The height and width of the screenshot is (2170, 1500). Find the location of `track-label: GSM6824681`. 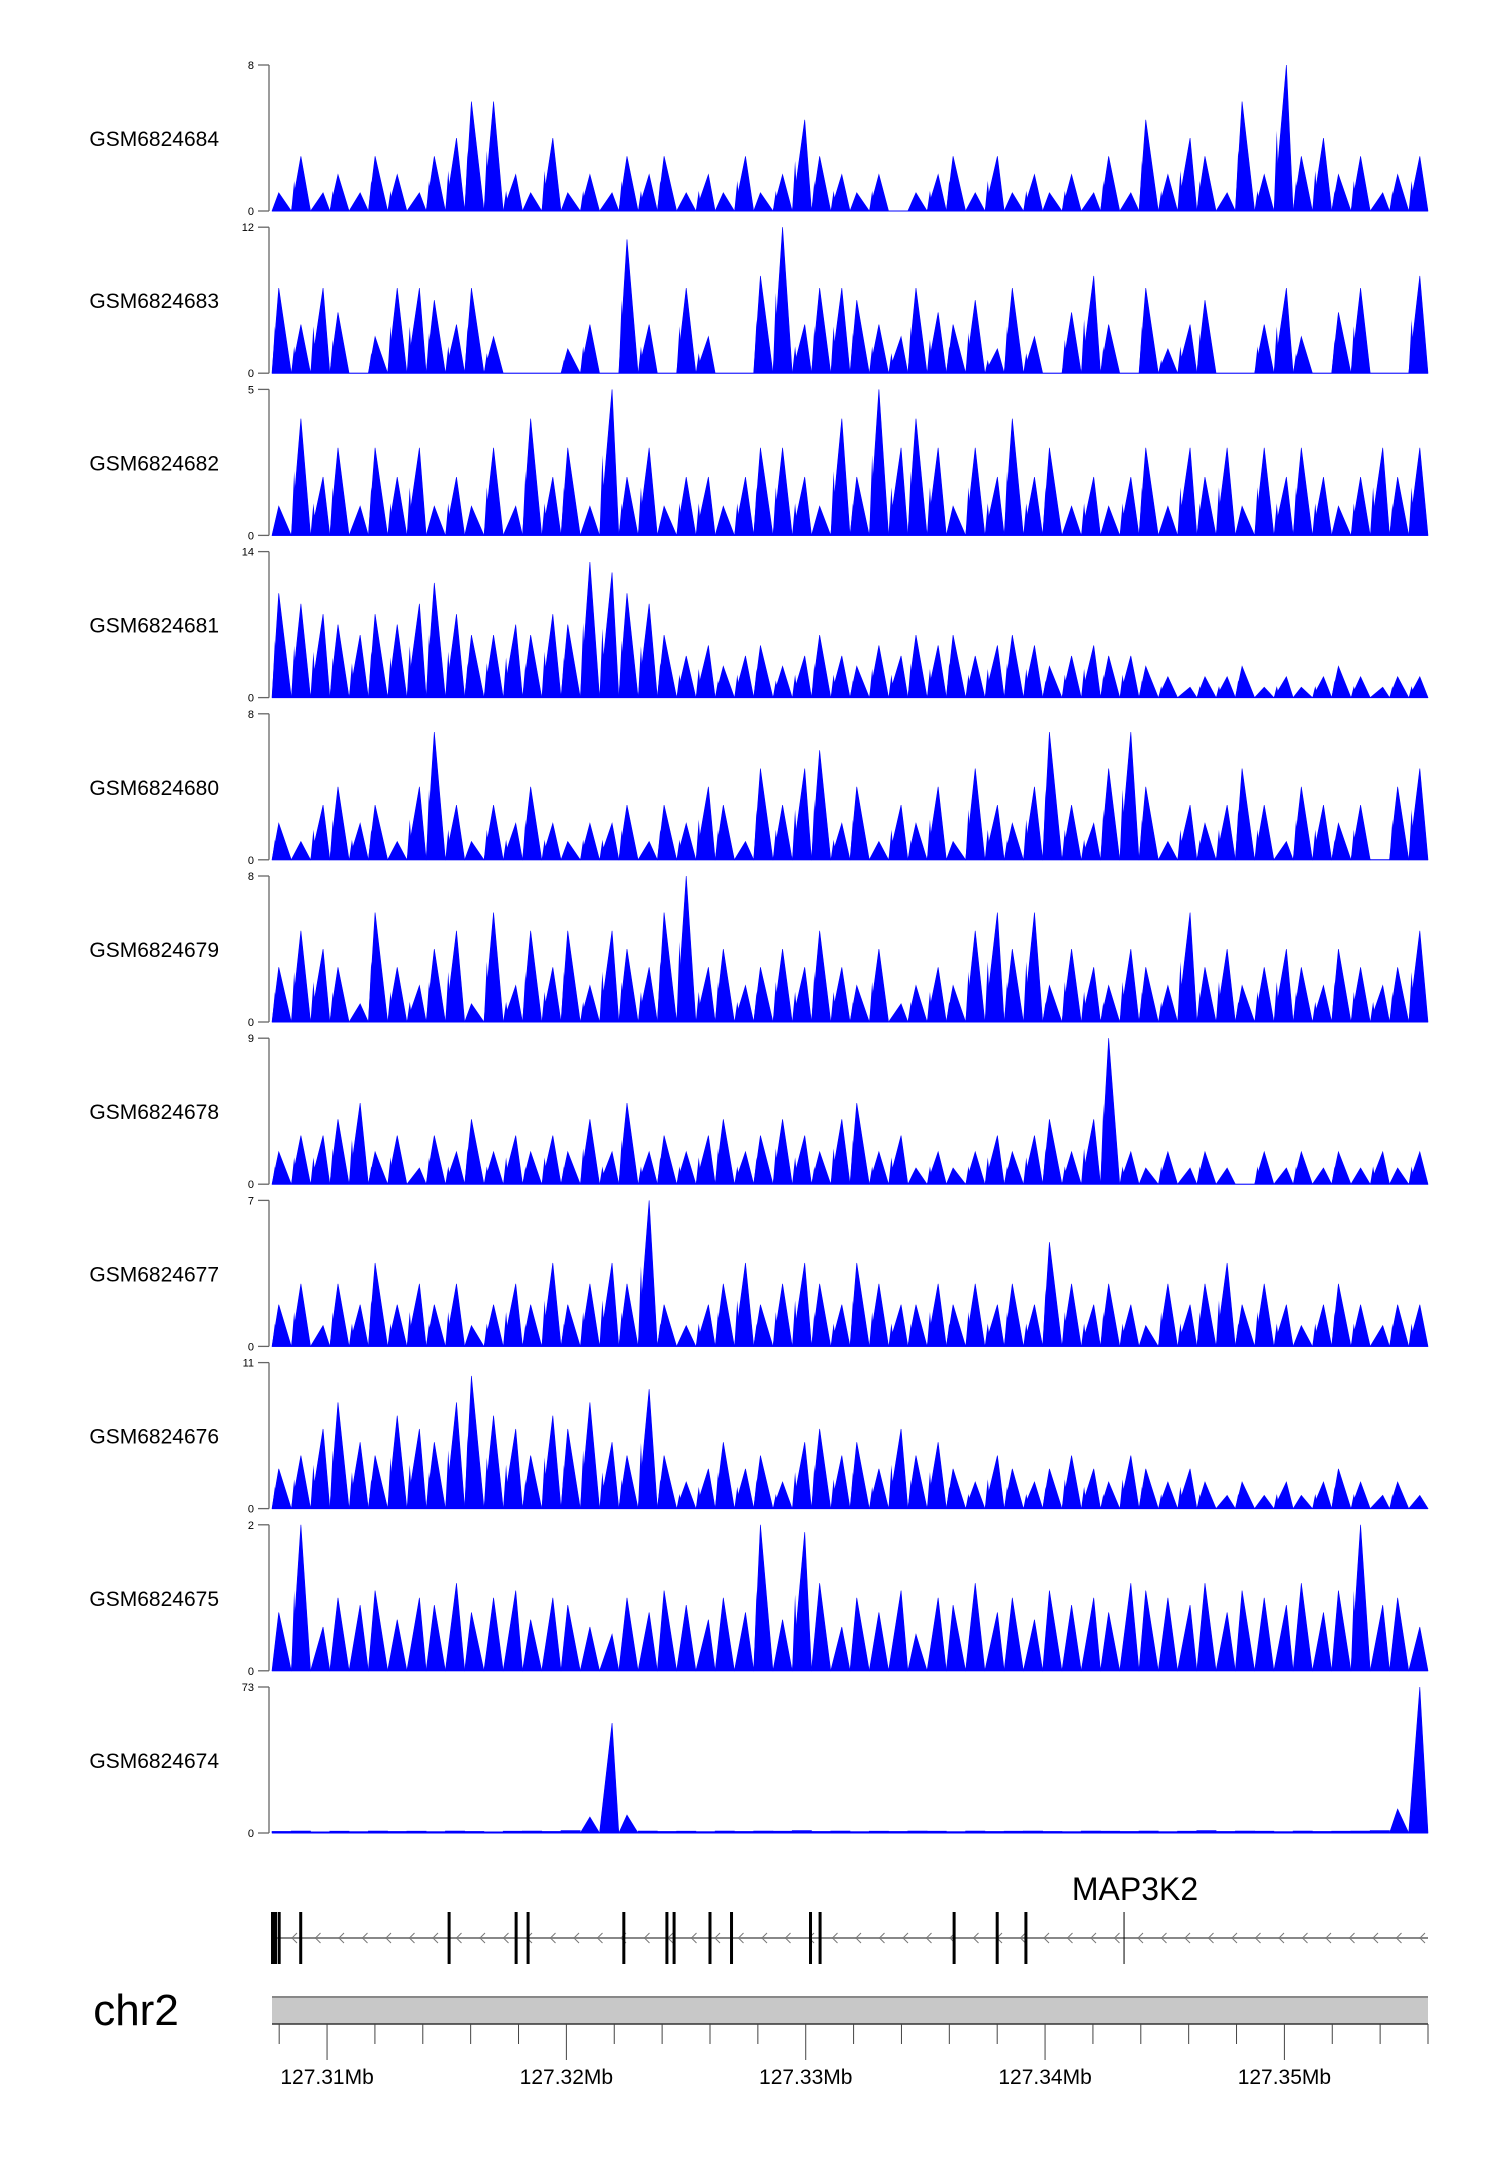

track-label: GSM6824681 is located at coordinates (154, 626).